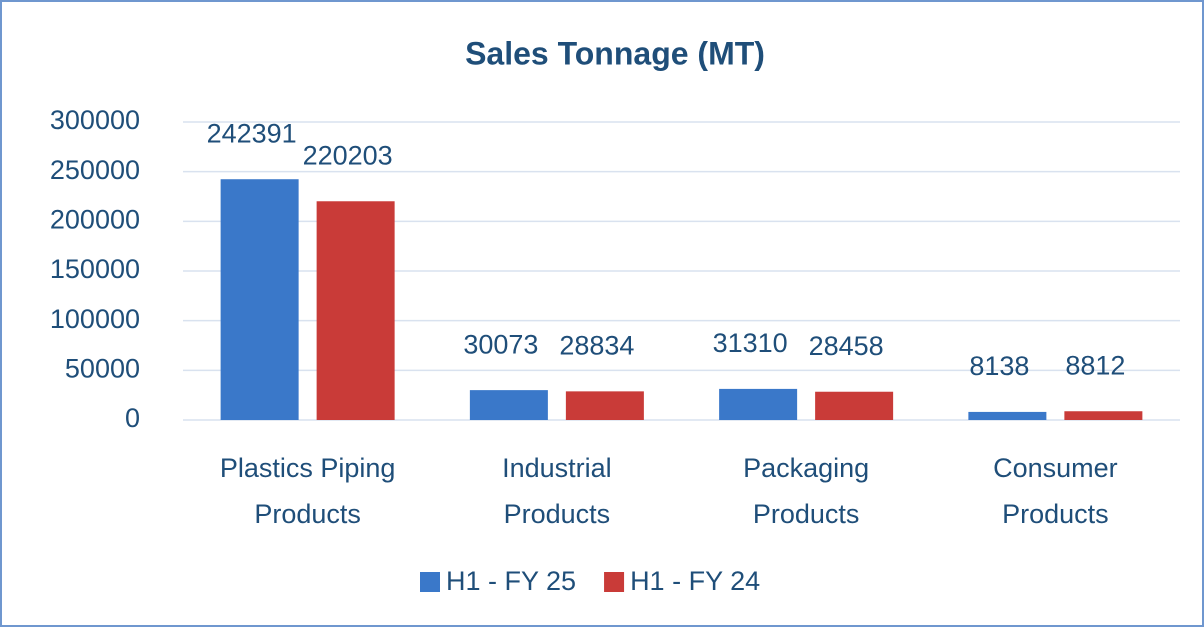 Image resolution: width=1204 pixels, height=627 pixels. What do you see at coordinates (95, 219) in the screenshot?
I see `y-tick-label: 200000` at bounding box center [95, 219].